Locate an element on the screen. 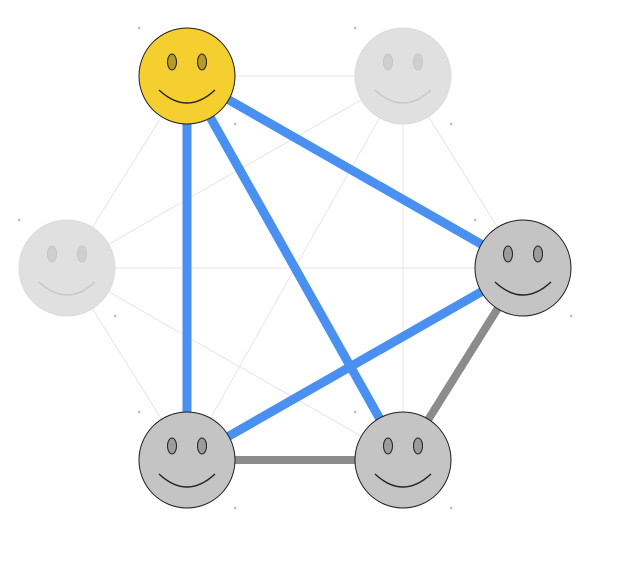 The height and width of the screenshot is (567, 633). smiley-node-bottom-left is located at coordinates (187, 460).